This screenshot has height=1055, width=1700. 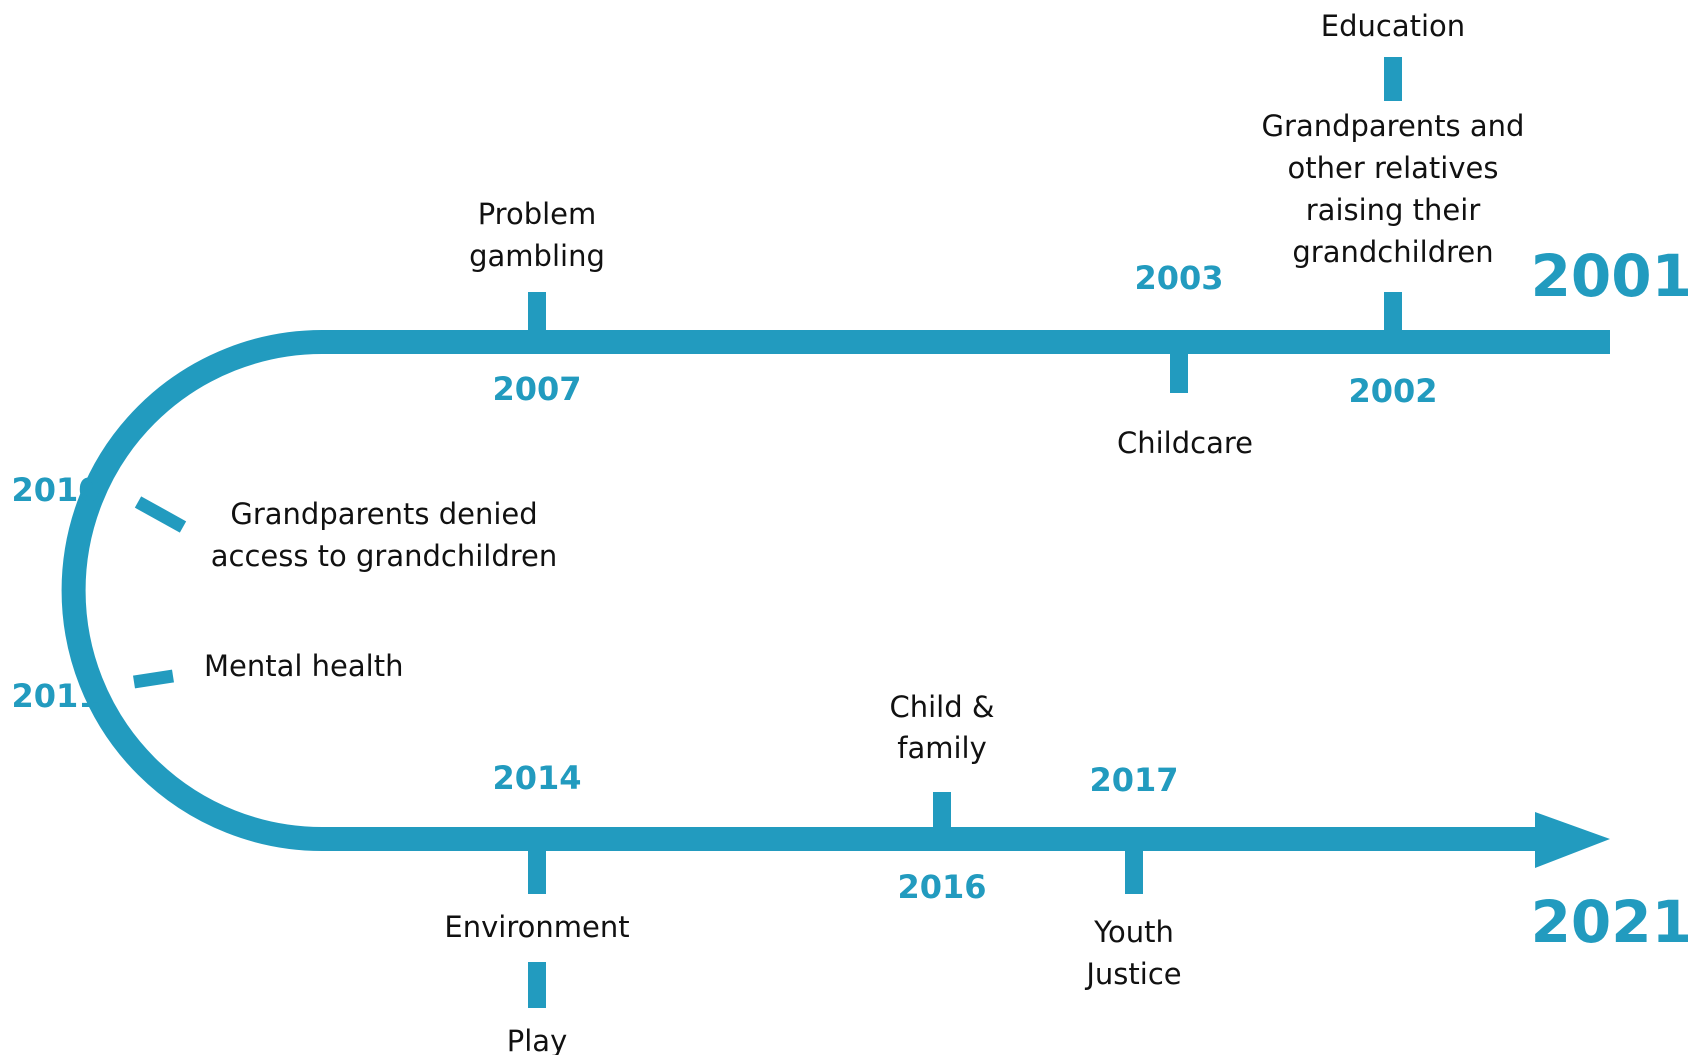 I want to click on event-label: Environment, so click(x=536, y=927).